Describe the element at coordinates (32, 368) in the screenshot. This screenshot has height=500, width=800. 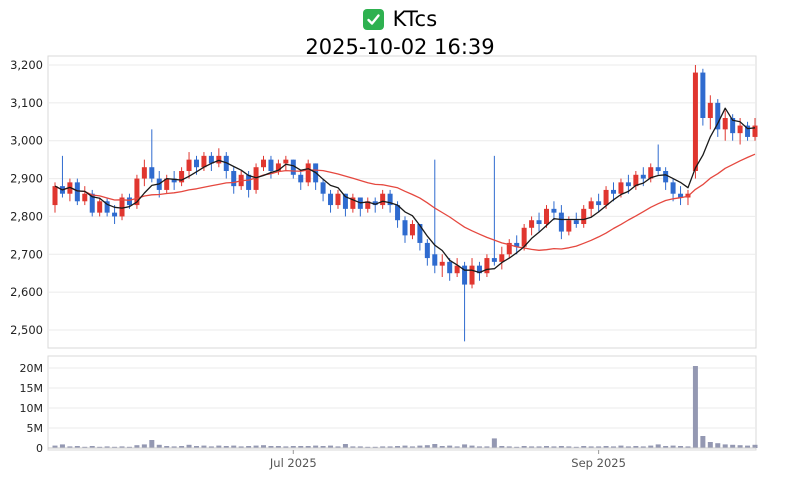
I see `volume-axis-label: 20M` at that location.